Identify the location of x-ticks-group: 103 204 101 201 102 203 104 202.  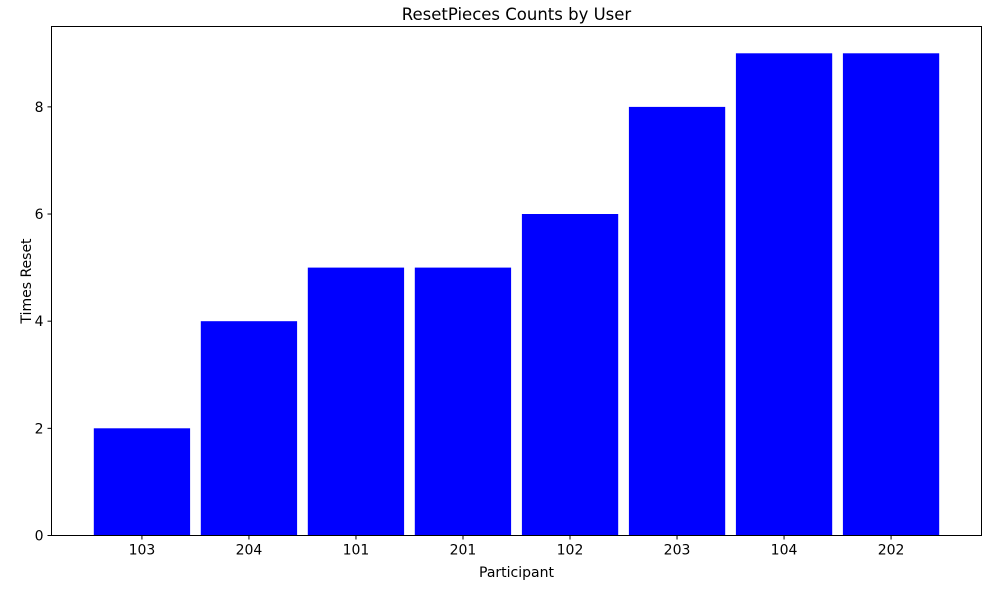
(517, 547).